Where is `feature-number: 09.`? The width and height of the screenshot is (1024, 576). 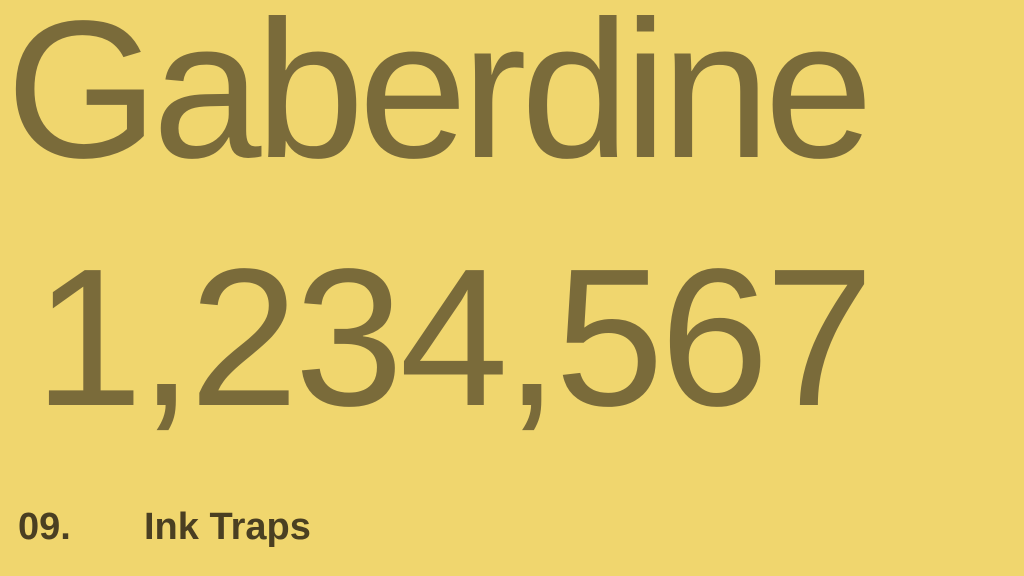 feature-number: 09. is located at coordinates (44, 527).